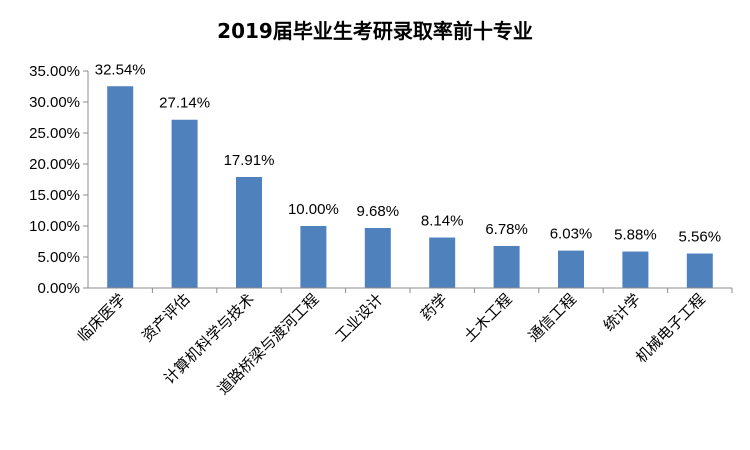  I want to click on y-tick-label: 0.00%, so click(58, 288).